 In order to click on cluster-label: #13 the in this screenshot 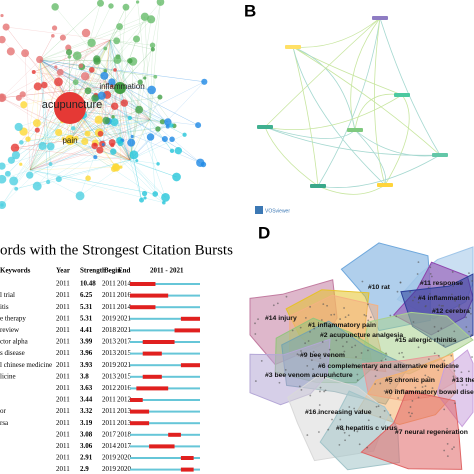, I will do `click(463, 380)`.